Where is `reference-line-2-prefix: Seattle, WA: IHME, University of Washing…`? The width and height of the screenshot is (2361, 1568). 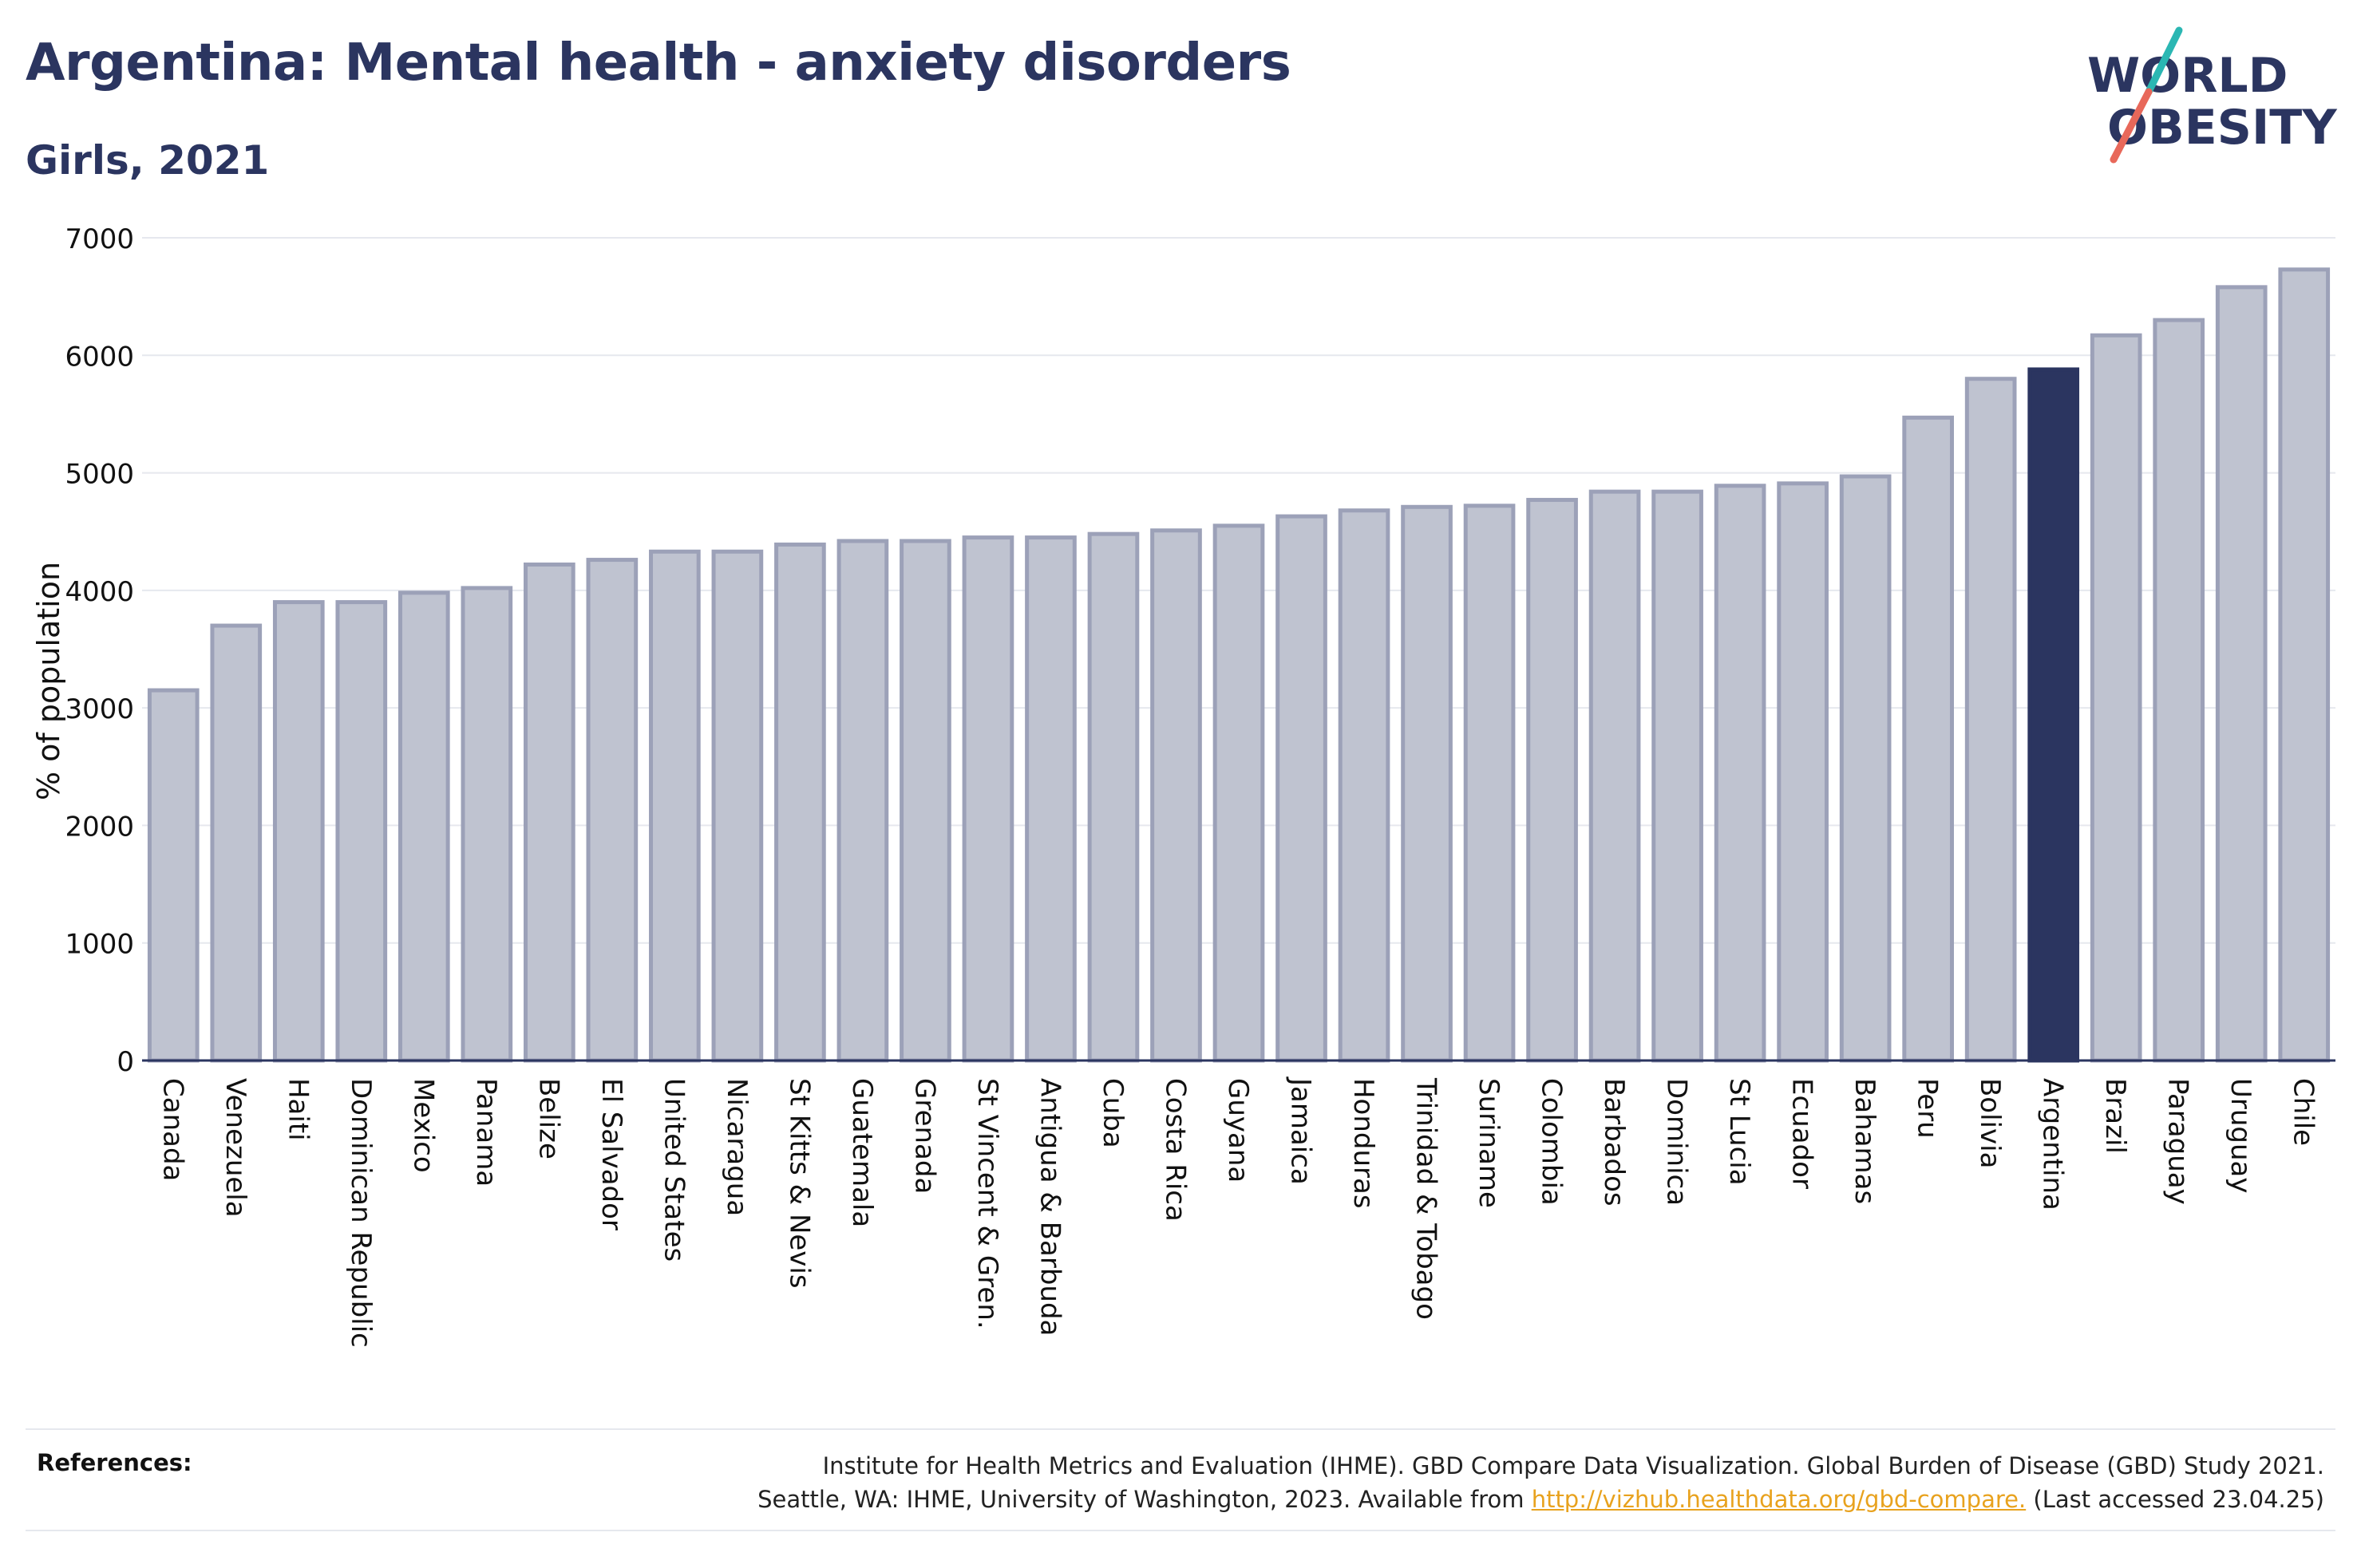
reference-line-2-prefix: Seattle, WA: IHME, University of Washing… is located at coordinates (1144, 1499).